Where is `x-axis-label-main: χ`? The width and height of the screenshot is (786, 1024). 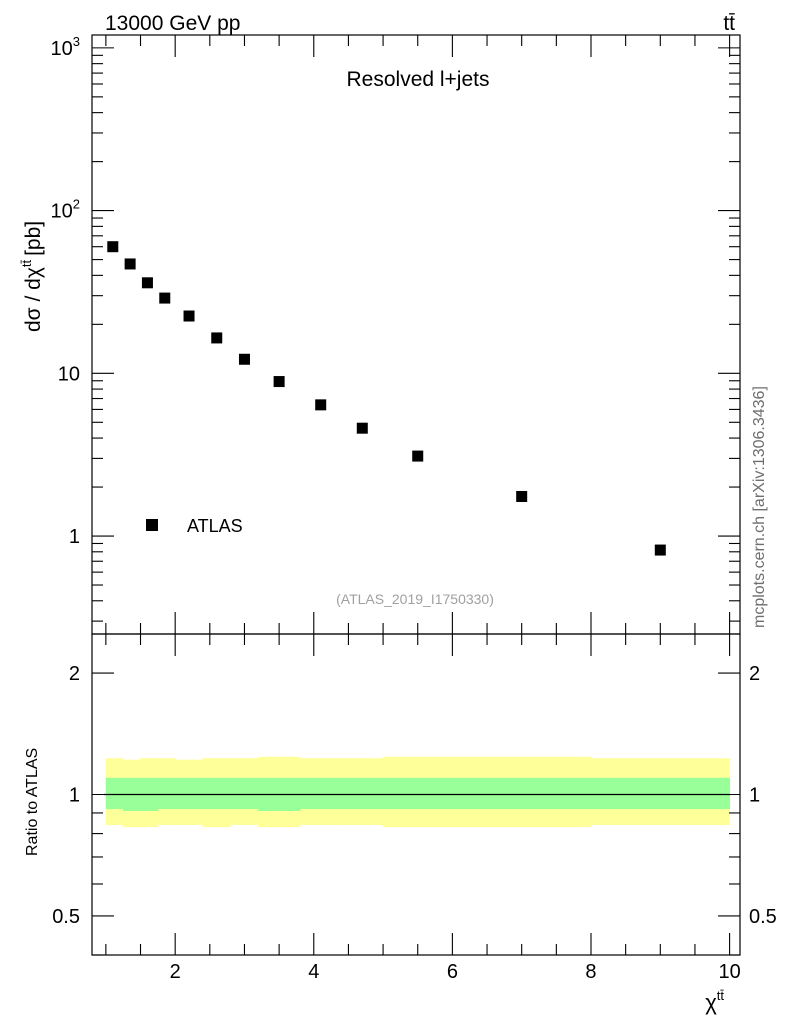
x-axis-label-main: χ is located at coordinates (711, 1002).